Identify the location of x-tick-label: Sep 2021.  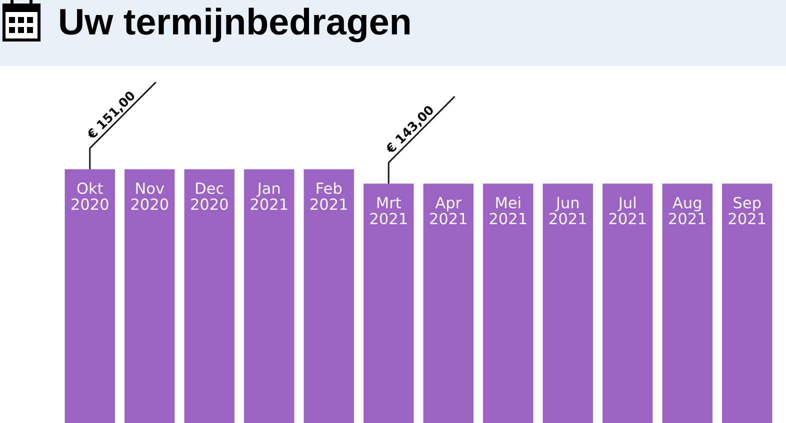
(747, 210).